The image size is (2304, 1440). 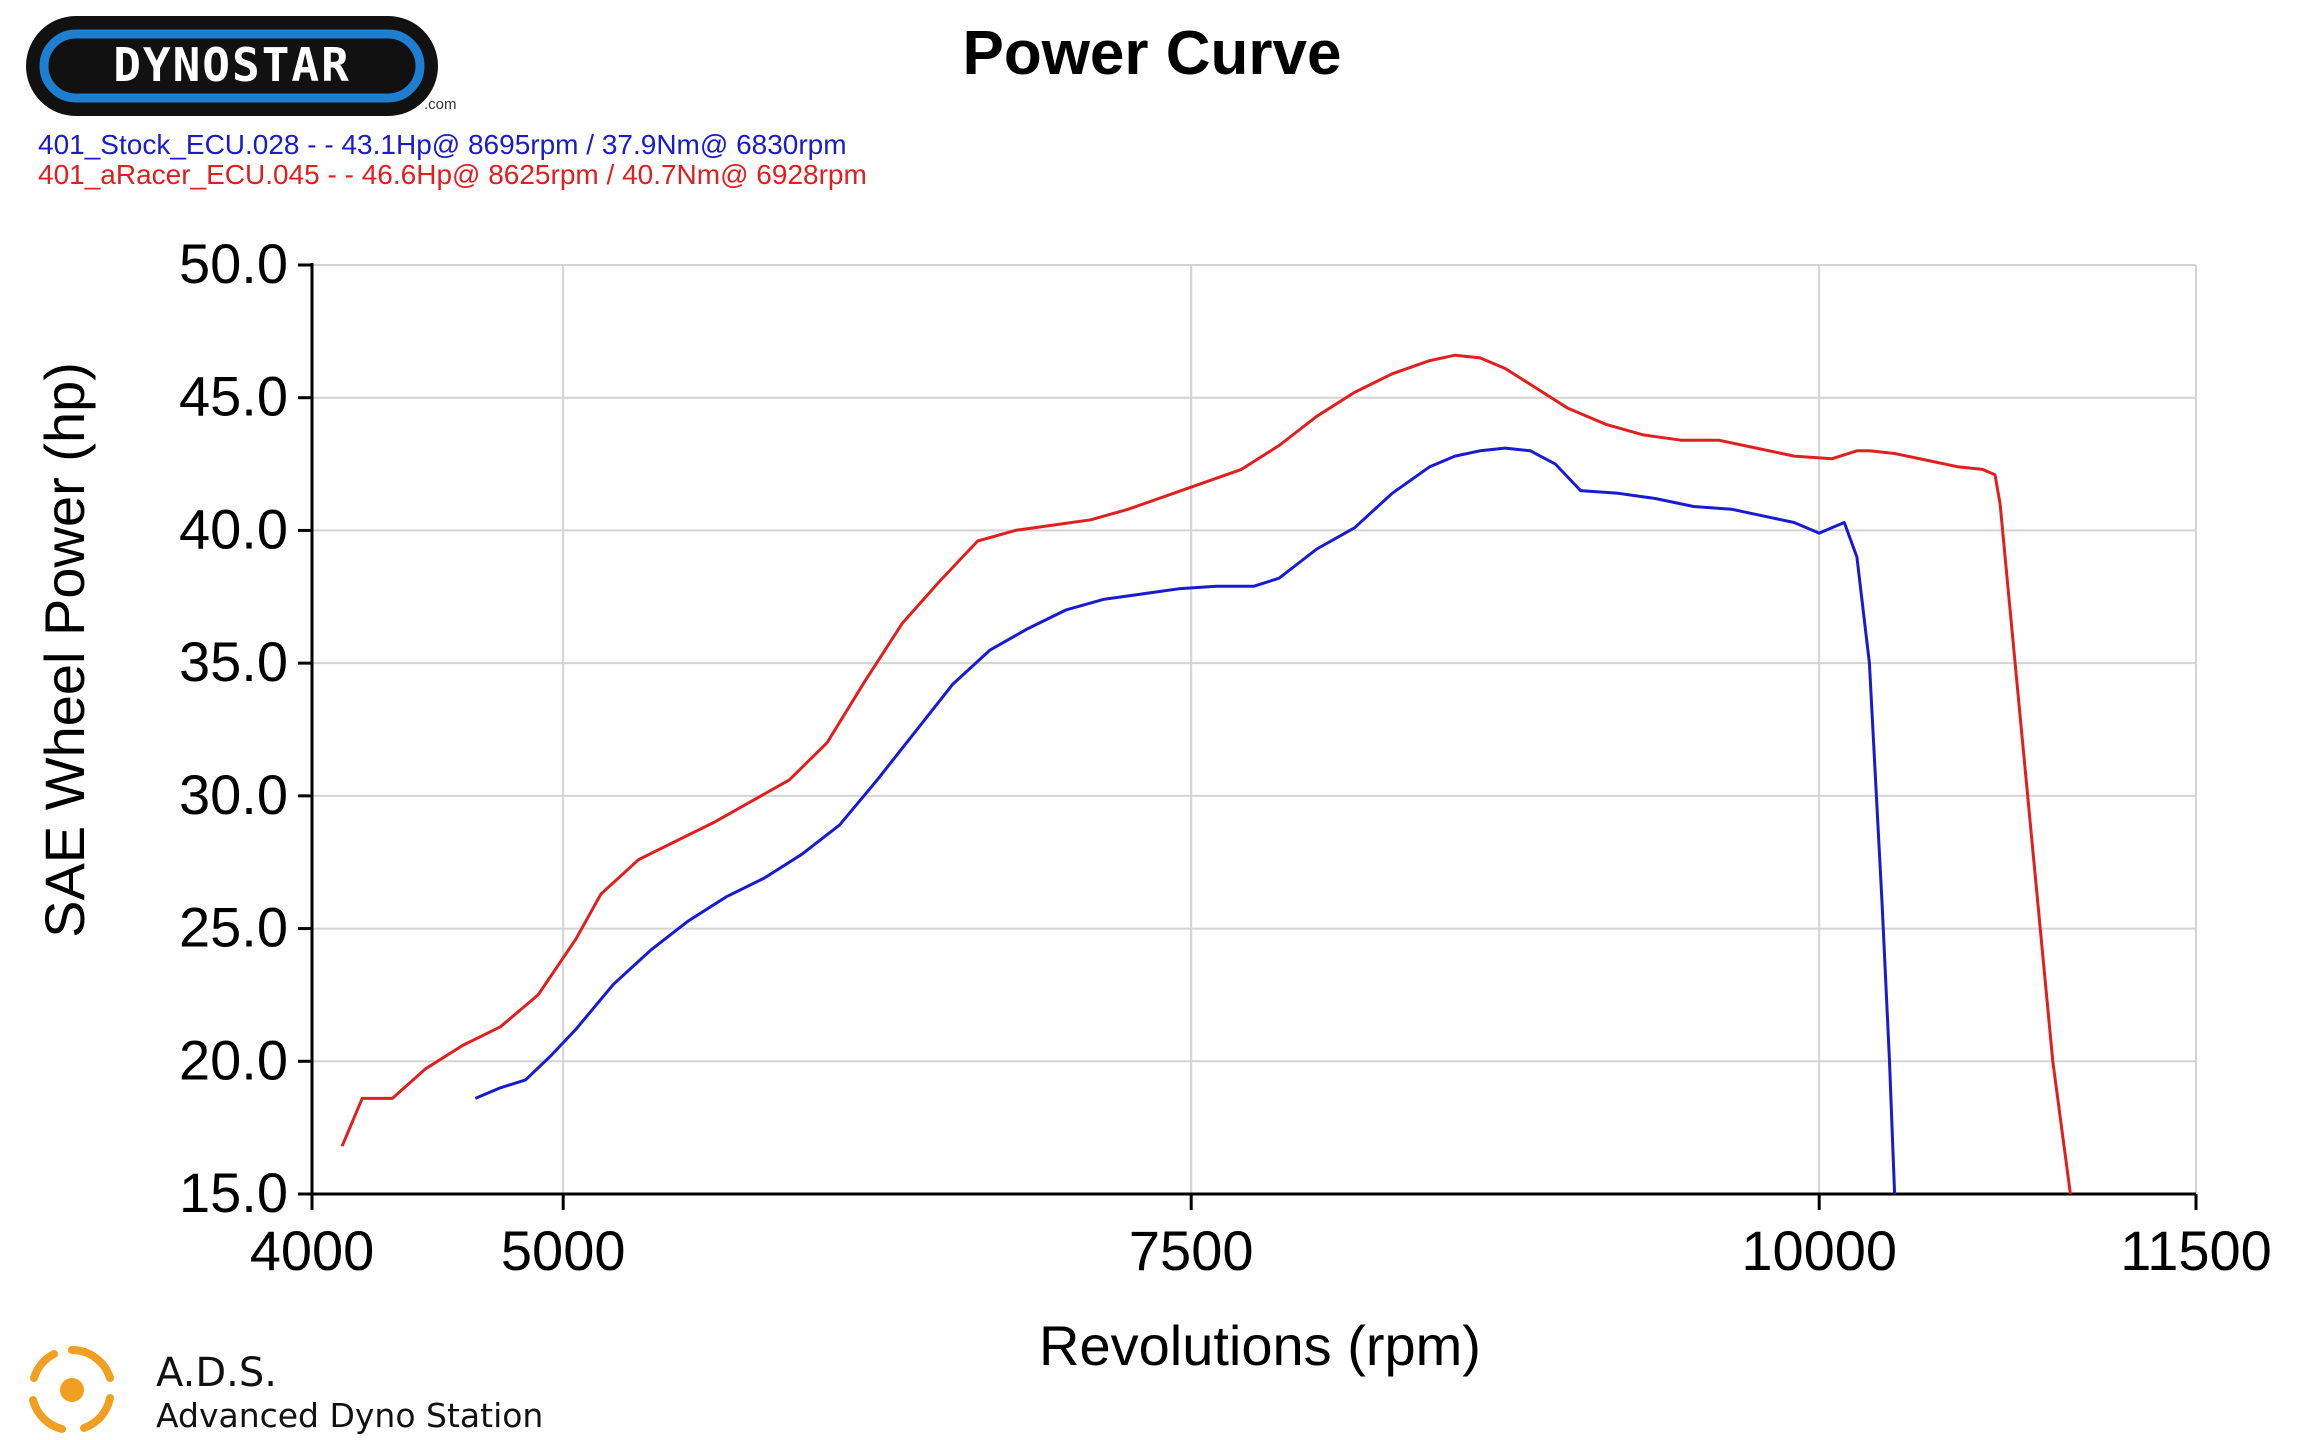 I want to click on x-axis-label: Revolutions (rpm), so click(x=1260, y=1345).